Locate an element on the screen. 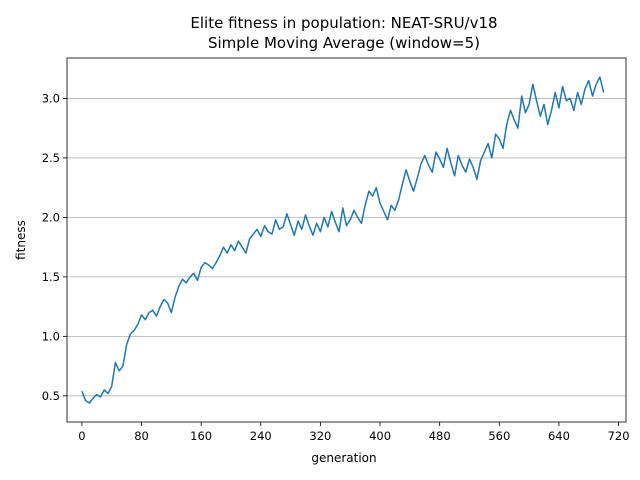 This screenshot has height=480, width=640. y-axis-label: fitness is located at coordinates (21, 240).